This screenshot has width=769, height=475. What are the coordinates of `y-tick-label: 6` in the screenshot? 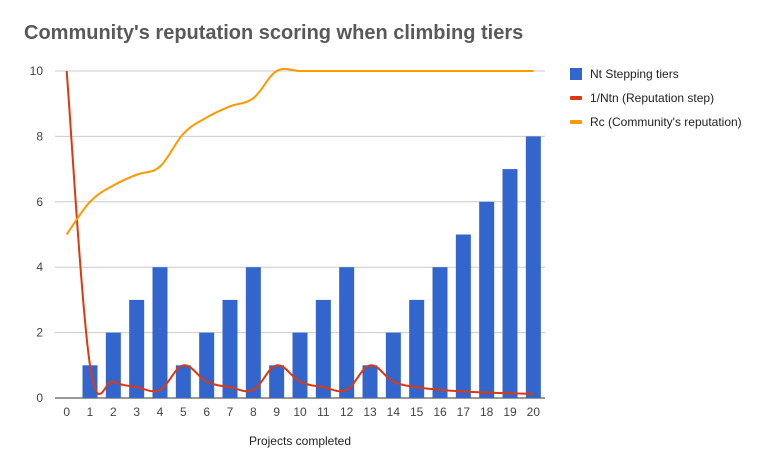 It's located at (39, 202).